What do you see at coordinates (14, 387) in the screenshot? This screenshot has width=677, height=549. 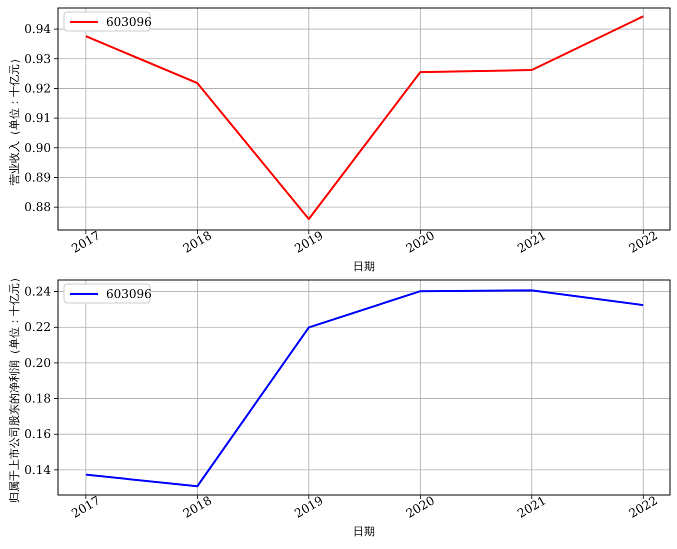 I see `y-axis-title: 归属于上市公司股东的净利润（单位：十亿元）` at bounding box center [14, 387].